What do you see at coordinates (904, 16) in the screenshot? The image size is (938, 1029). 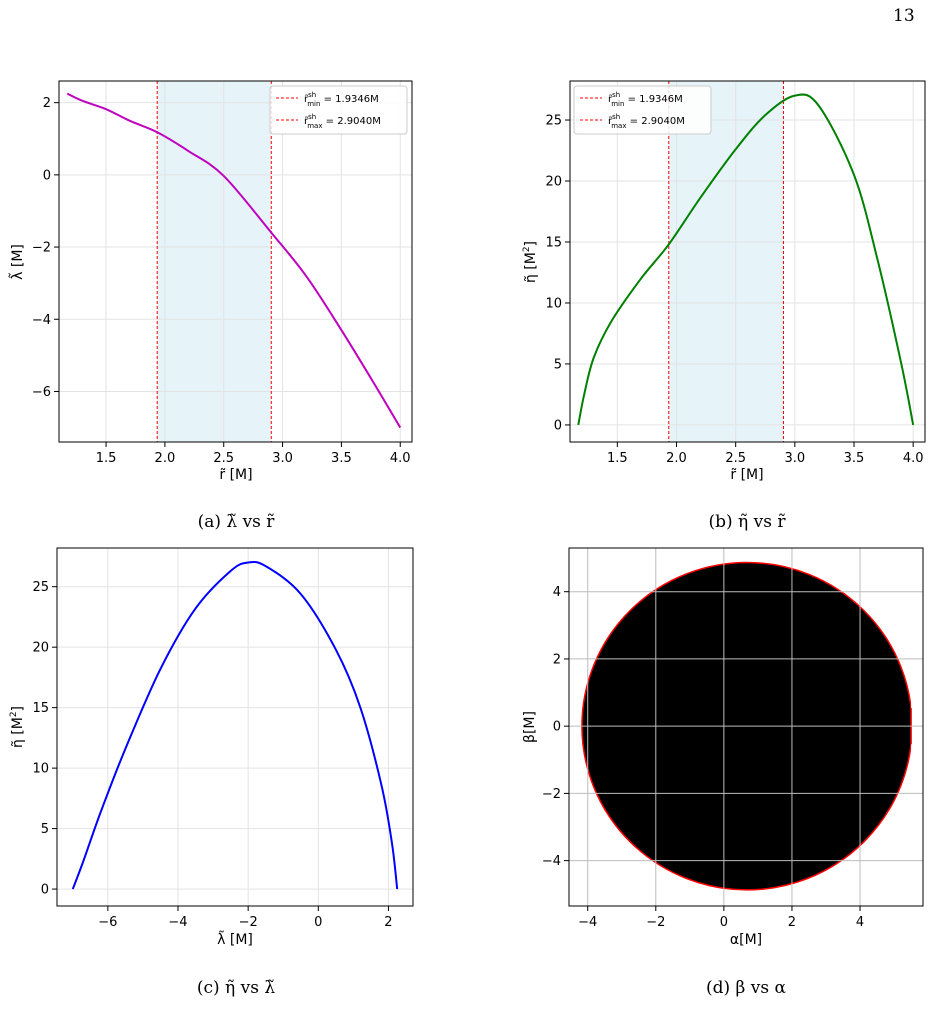 I see `page-number: 13` at bounding box center [904, 16].